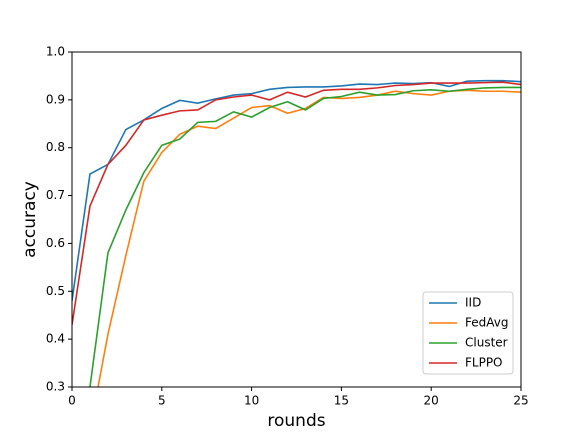 The image size is (580, 435). What do you see at coordinates (520, 401) in the screenshot?
I see `x-tick-label: 25` at bounding box center [520, 401].